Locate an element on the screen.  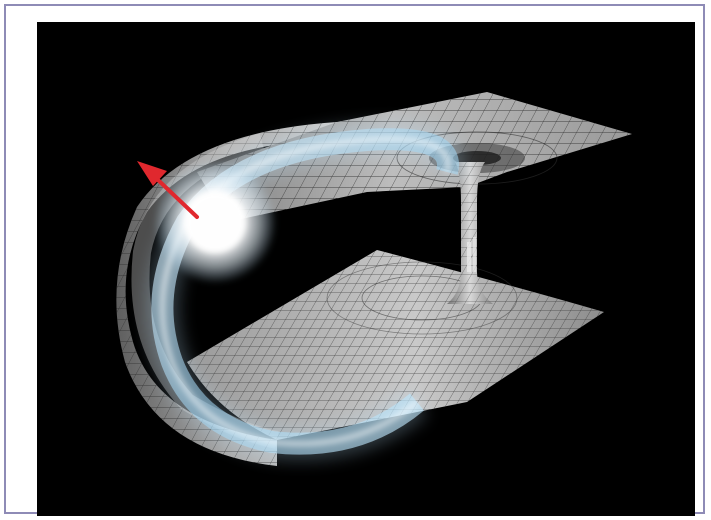
wormhole-throat is located at coordinates (470, 233).